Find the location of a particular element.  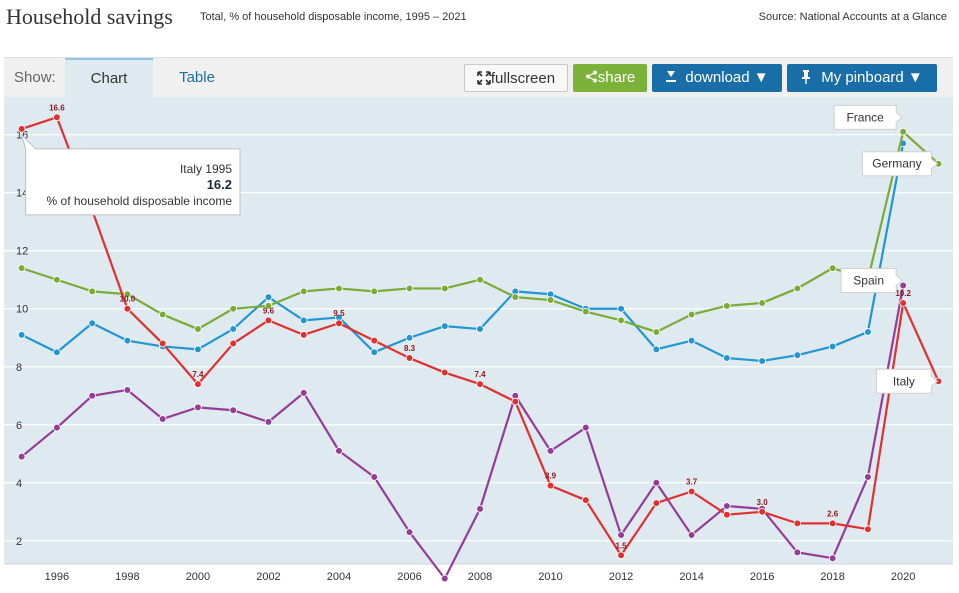

data-label: 7.4 is located at coordinates (198, 374).